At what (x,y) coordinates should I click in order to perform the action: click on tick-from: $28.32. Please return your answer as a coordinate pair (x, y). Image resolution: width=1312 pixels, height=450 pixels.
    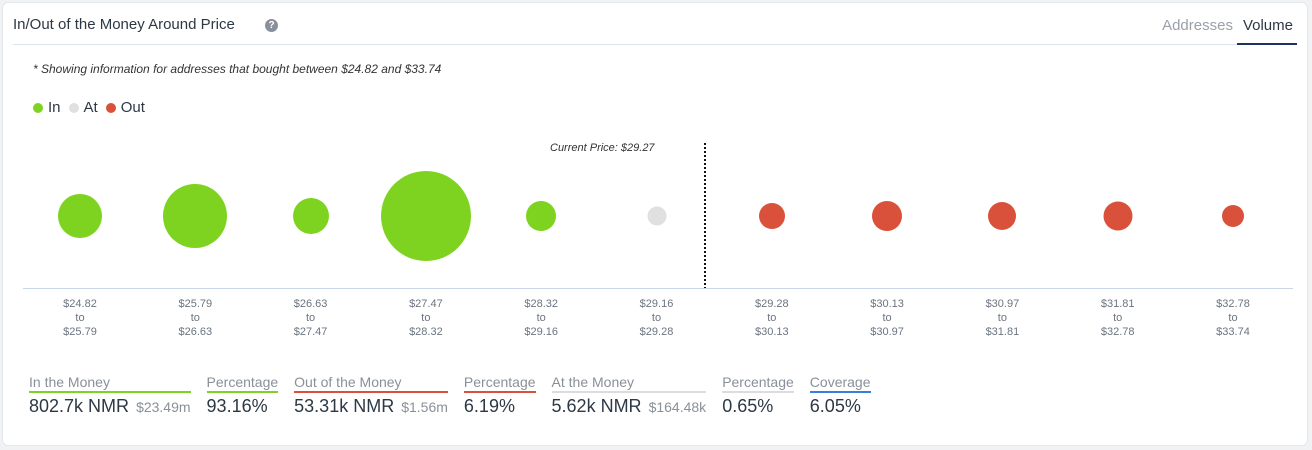
    Looking at the image, I should click on (541, 304).